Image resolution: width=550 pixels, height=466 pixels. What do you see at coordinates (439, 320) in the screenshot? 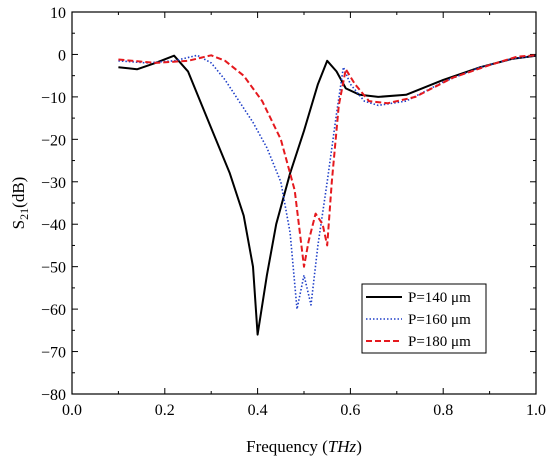
I see `legend-label-2: P=160 μm` at bounding box center [439, 320].